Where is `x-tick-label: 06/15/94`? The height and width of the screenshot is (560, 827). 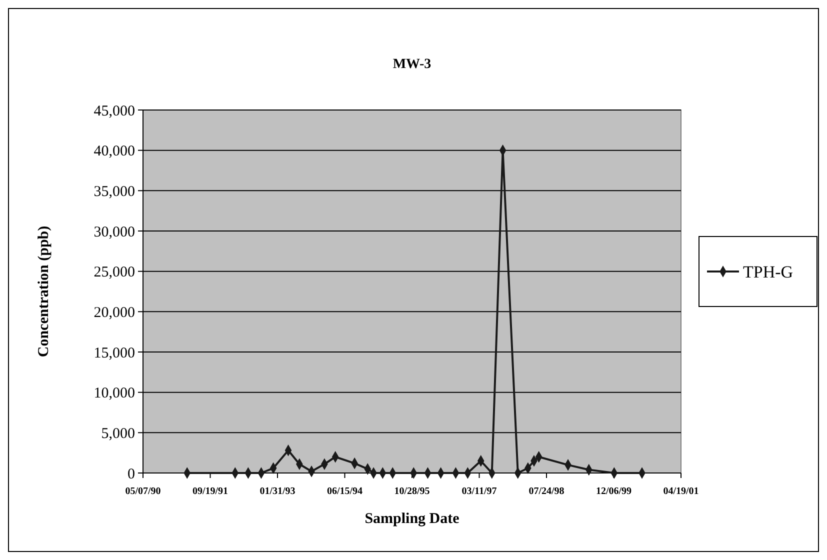
x-tick-label: 06/15/94 is located at coordinates (344, 491).